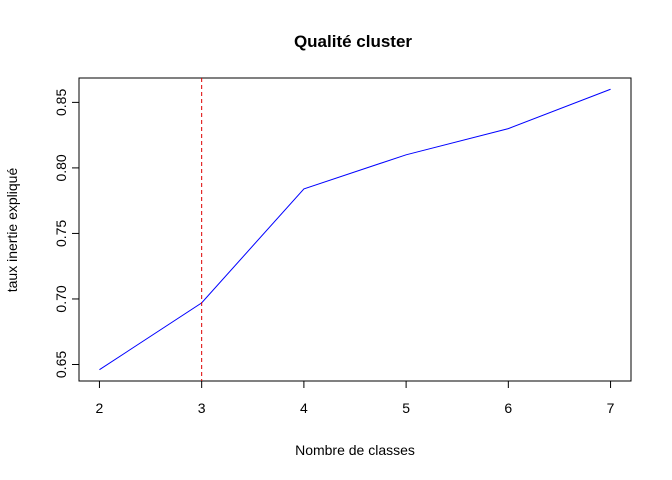 This screenshot has width=672, height=480. What do you see at coordinates (353, 41) in the screenshot?
I see `chart-title: Qualité cluster` at bounding box center [353, 41].